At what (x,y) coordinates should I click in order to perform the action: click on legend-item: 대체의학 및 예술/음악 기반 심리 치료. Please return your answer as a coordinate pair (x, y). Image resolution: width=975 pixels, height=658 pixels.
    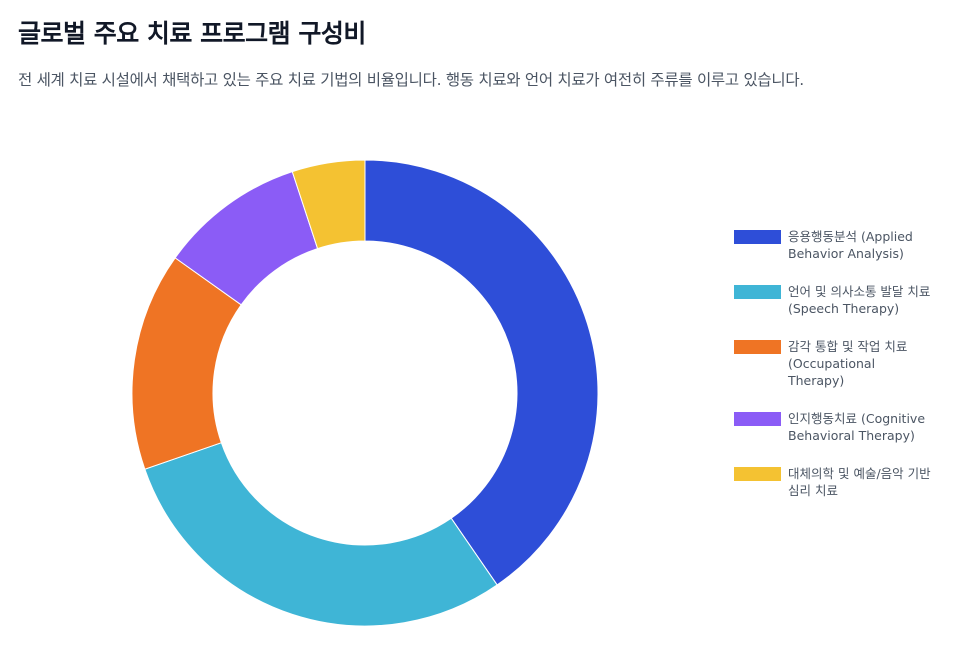
    Looking at the image, I should click on (849, 482).